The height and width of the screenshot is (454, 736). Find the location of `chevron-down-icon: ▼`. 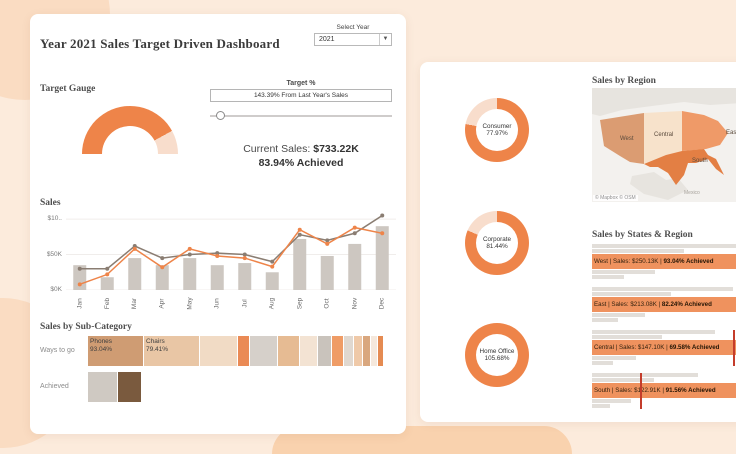

chevron-down-icon: ▼ is located at coordinates (385, 39).